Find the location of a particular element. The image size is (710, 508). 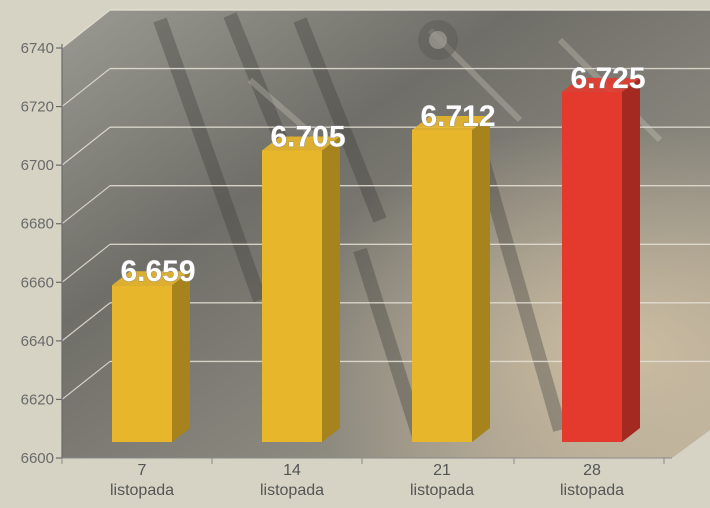

data-label: 6.705 is located at coordinates (307, 137).